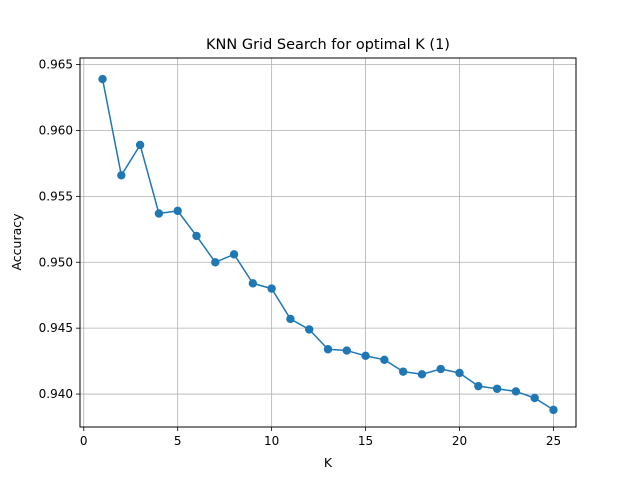 The height and width of the screenshot is (480, 640). What do you see at coordinates (459, 441) in the screenshot?
I see `x-tick-label: 20` at bounding box center [459, 441].